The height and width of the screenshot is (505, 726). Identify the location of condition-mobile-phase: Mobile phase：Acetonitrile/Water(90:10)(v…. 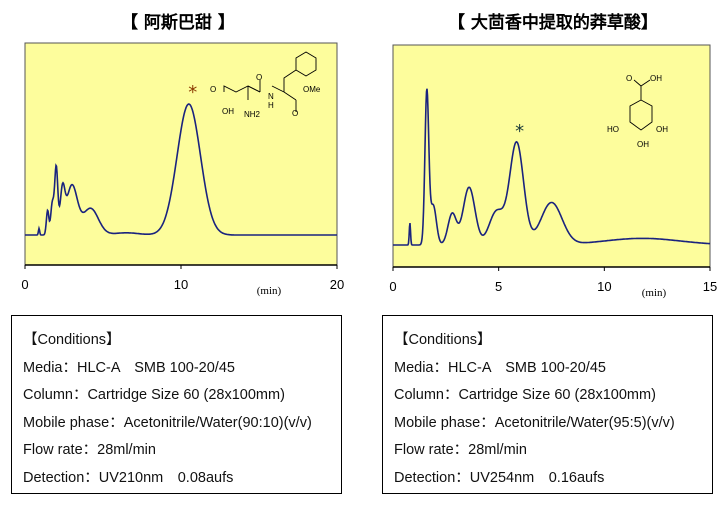
(167, 423).